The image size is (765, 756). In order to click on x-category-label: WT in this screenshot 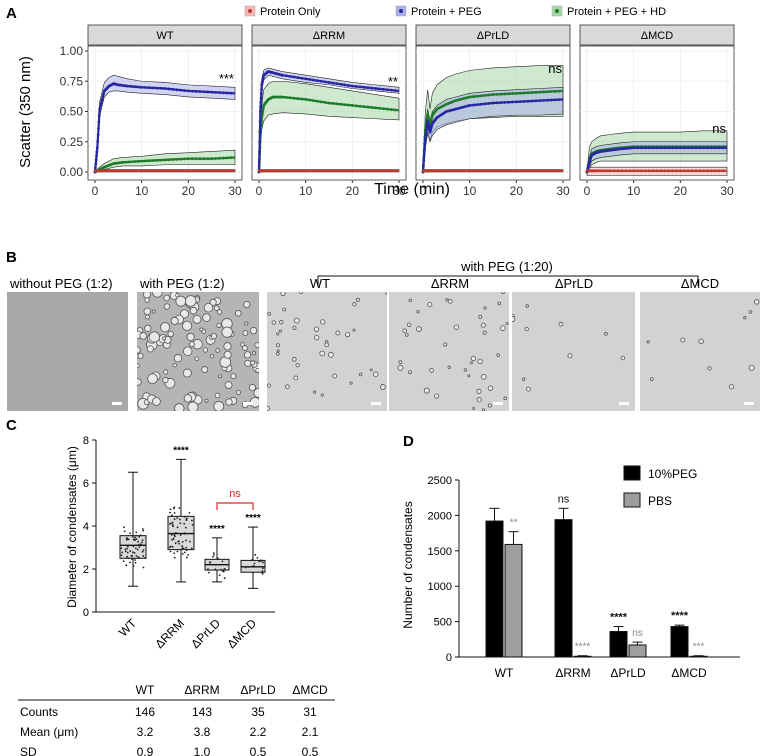, I will do `click(128, 628)`.